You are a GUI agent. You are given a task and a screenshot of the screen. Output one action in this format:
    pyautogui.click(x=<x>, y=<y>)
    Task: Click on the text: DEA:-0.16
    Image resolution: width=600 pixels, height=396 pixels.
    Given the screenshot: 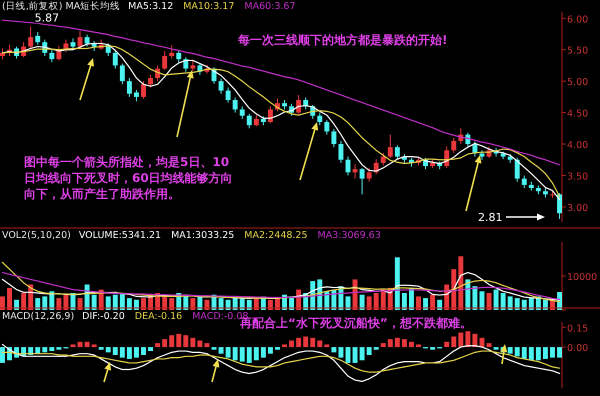 What is the action you would take?
    pyautogui.click(x=158, y=316)
    